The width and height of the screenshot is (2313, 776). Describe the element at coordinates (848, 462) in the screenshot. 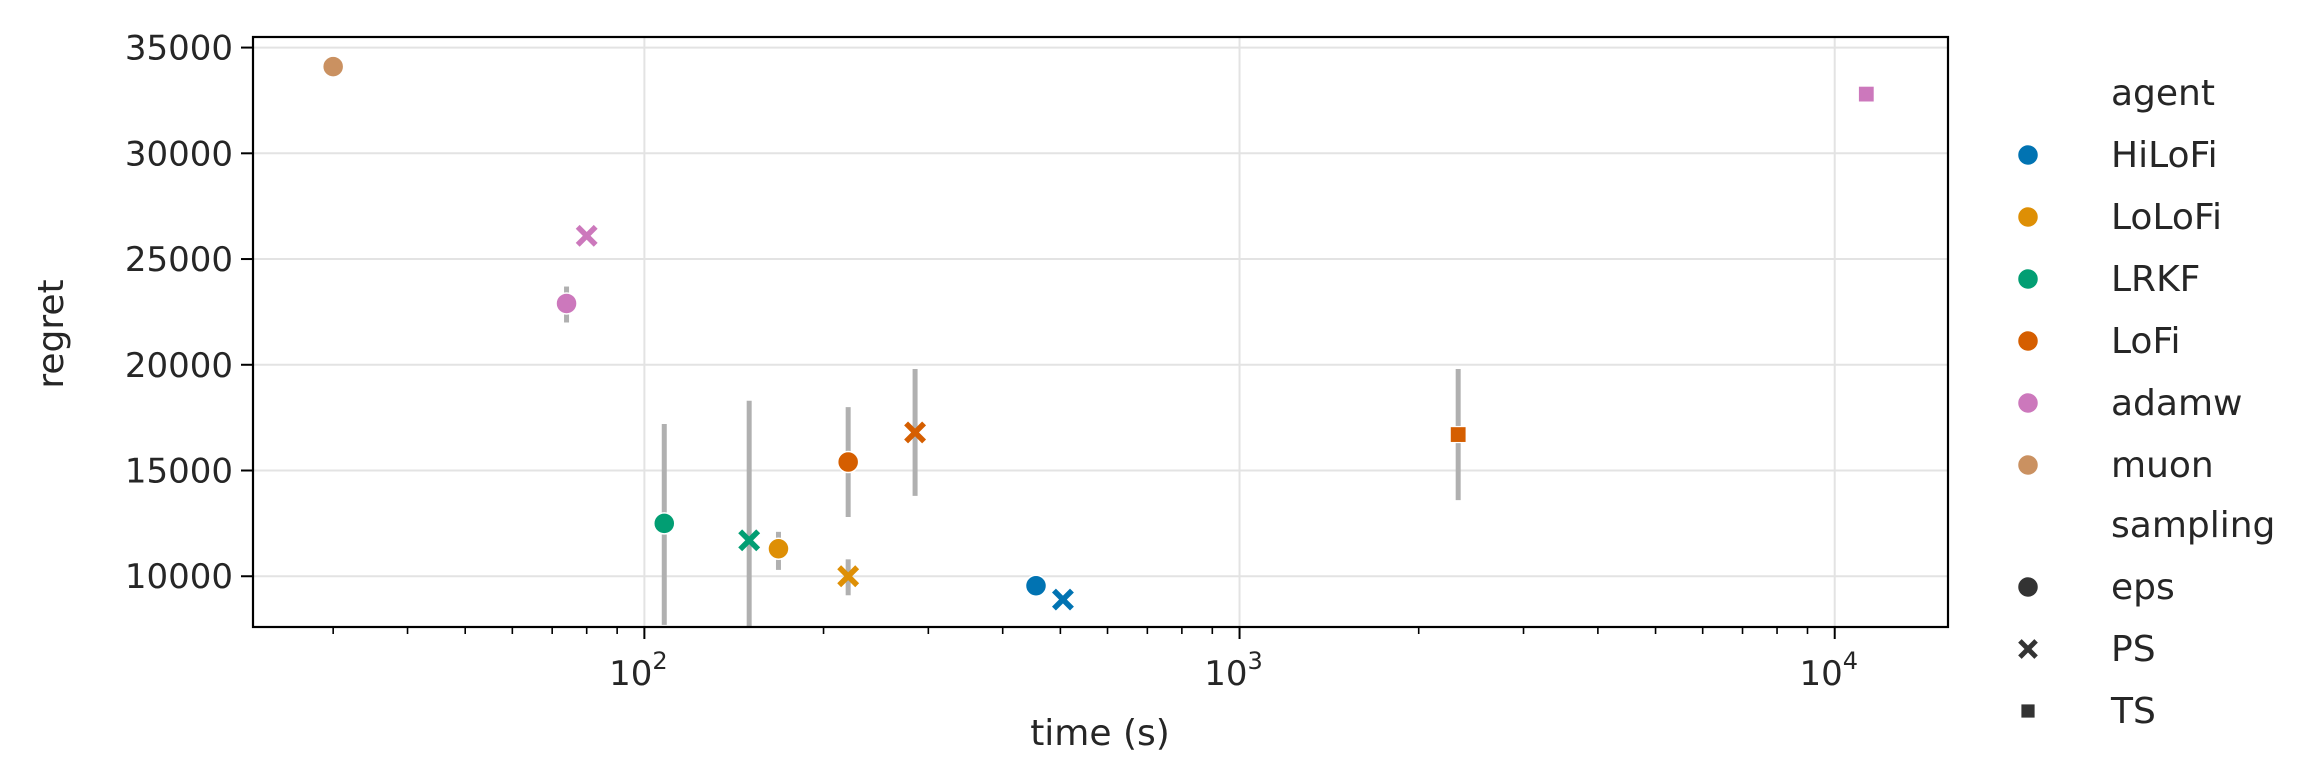

I see `point-LoFi-eps` at that location.